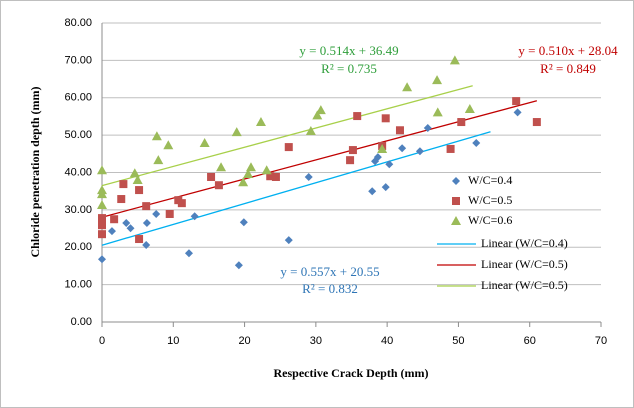  I want to click on legend-label: W/C=0.5, so click(490, 200).